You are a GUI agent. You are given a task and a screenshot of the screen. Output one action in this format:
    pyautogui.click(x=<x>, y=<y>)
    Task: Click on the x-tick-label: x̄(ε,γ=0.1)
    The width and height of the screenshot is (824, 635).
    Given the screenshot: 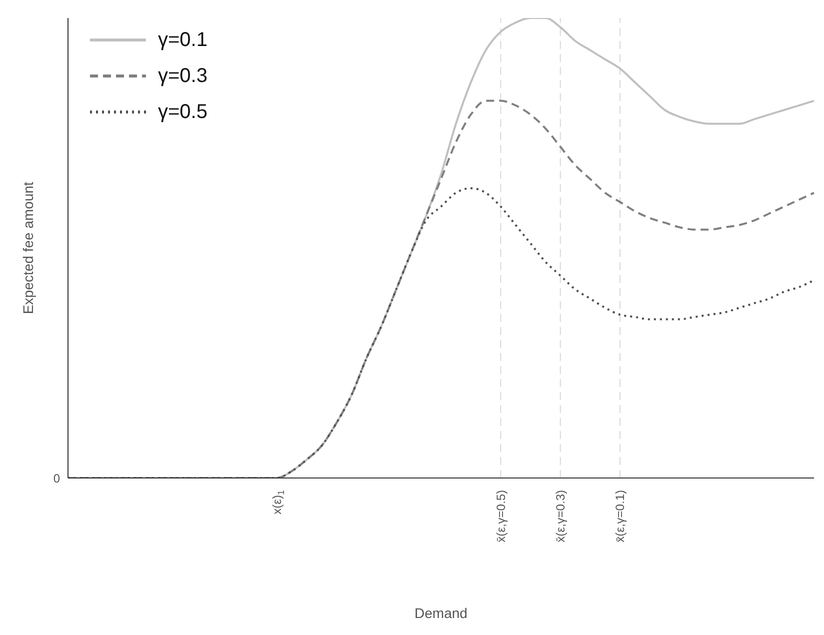 What is the action you would take?
    pyautogui.click(x=620, y=516)
    